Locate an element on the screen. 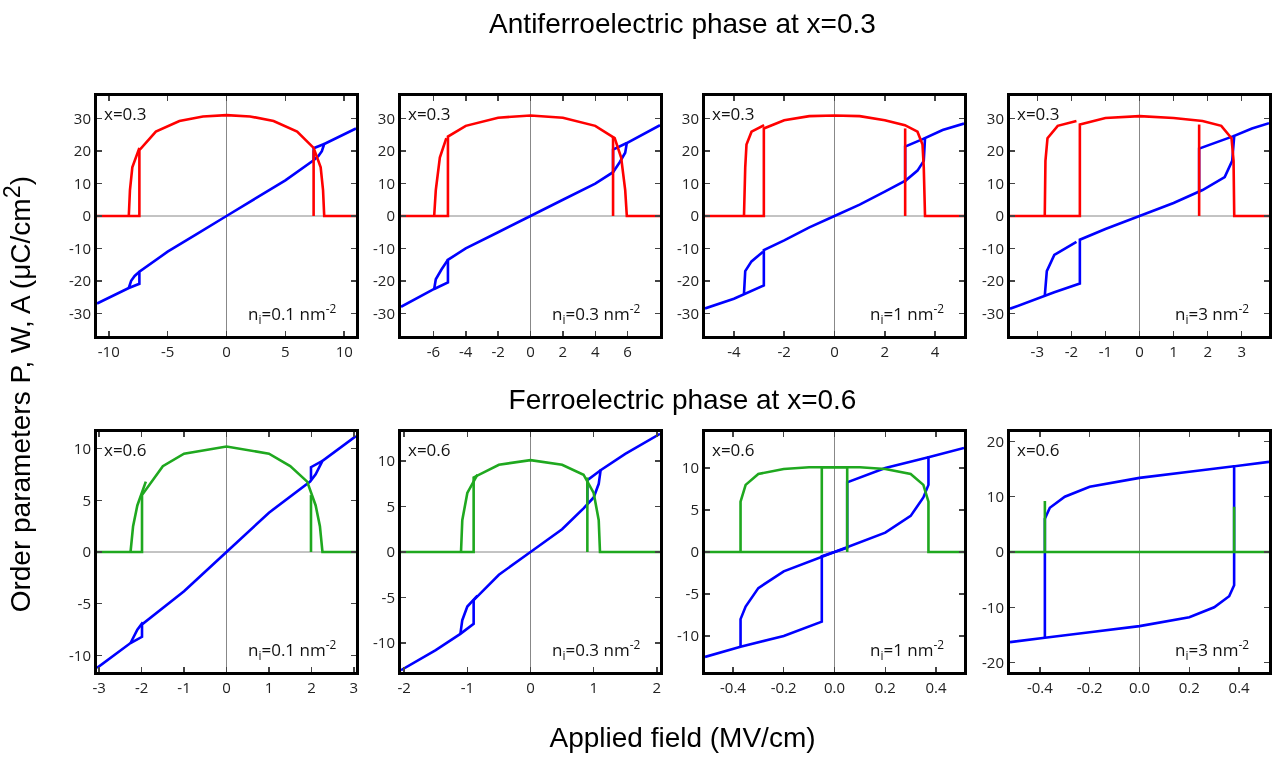  text: Applied field (MV/cm) is located at coordinates (682, 738).